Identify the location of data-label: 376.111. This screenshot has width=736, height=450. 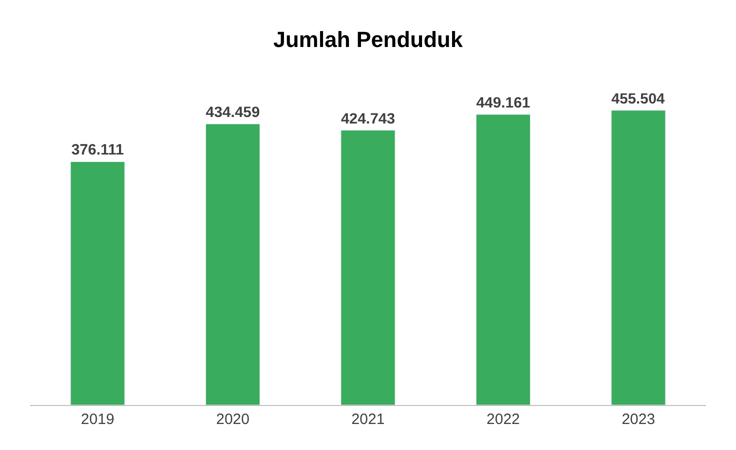
(97, 150).